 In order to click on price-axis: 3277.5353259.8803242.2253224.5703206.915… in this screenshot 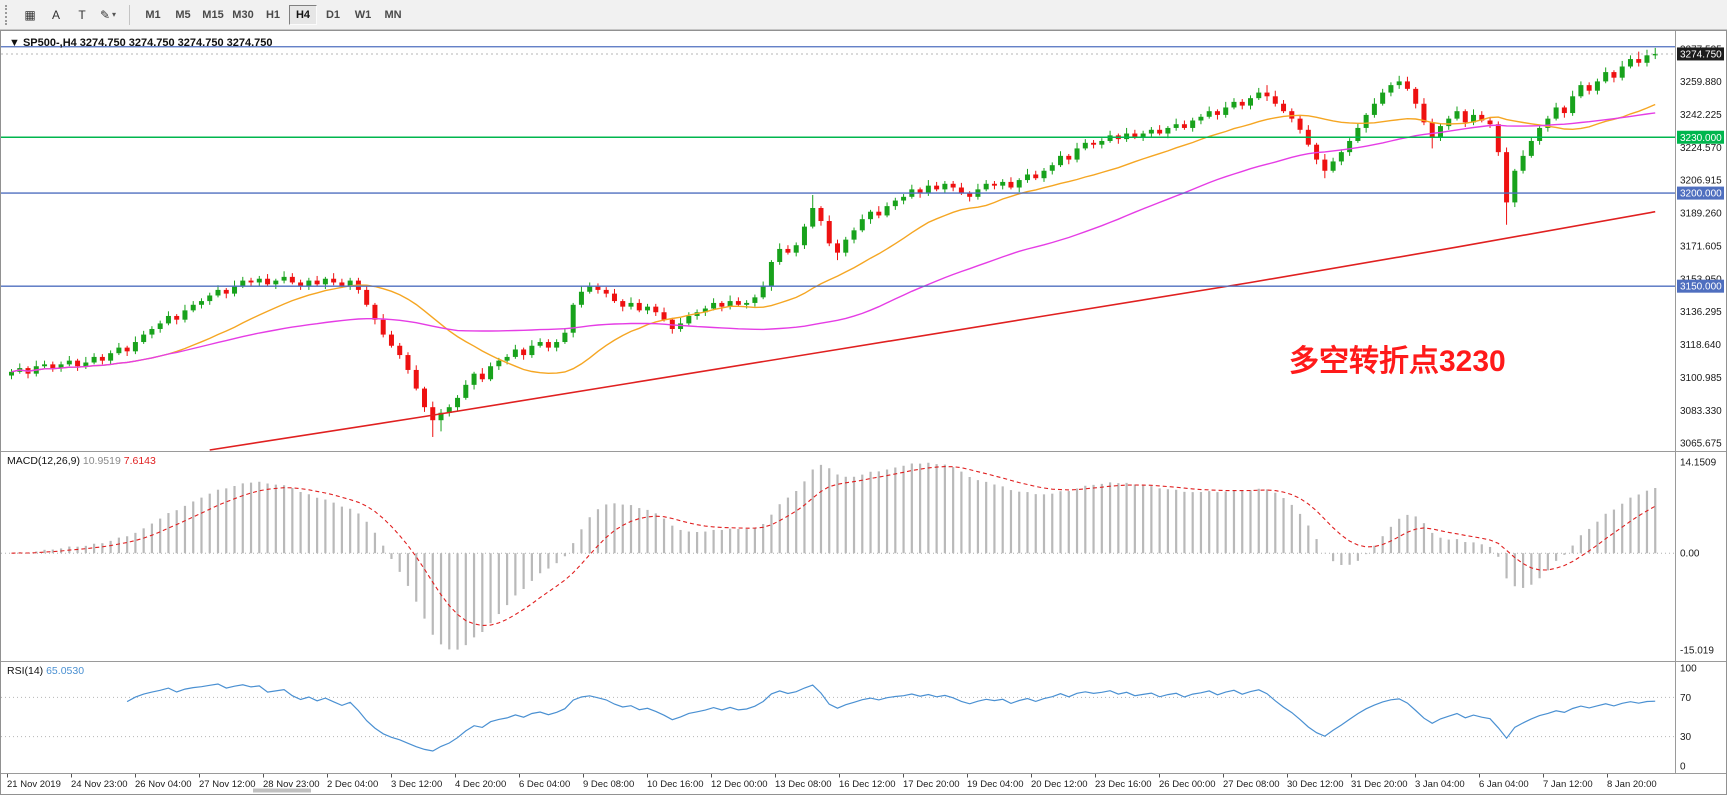, I will do `click(1700, 408)`.